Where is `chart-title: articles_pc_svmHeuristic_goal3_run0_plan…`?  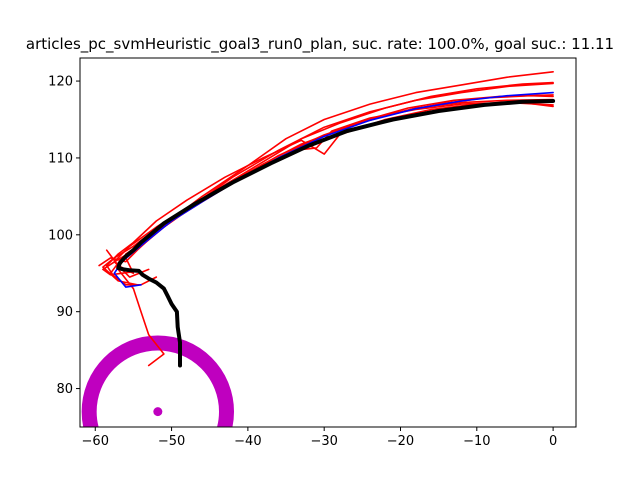 chart-title: articles_pc_svmHeuristic_goal3_run0_plan… is located at coordinates (320, 44).